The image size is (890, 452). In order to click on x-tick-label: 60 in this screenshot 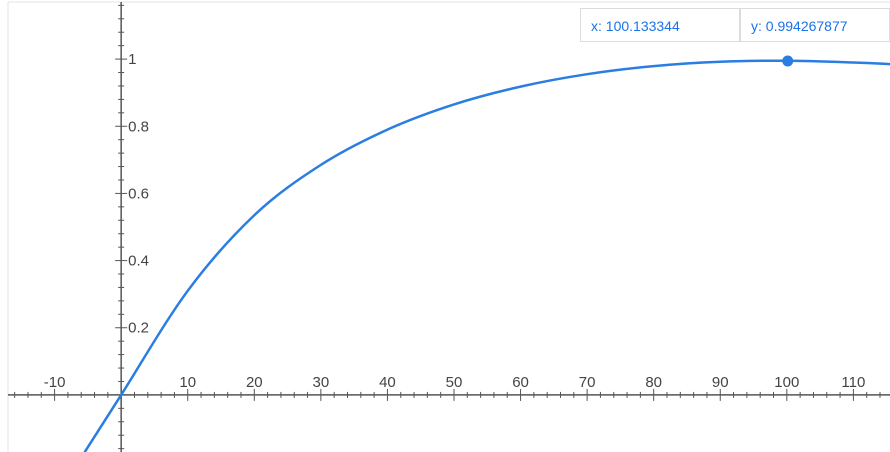, I will do `click(520, 382)`.